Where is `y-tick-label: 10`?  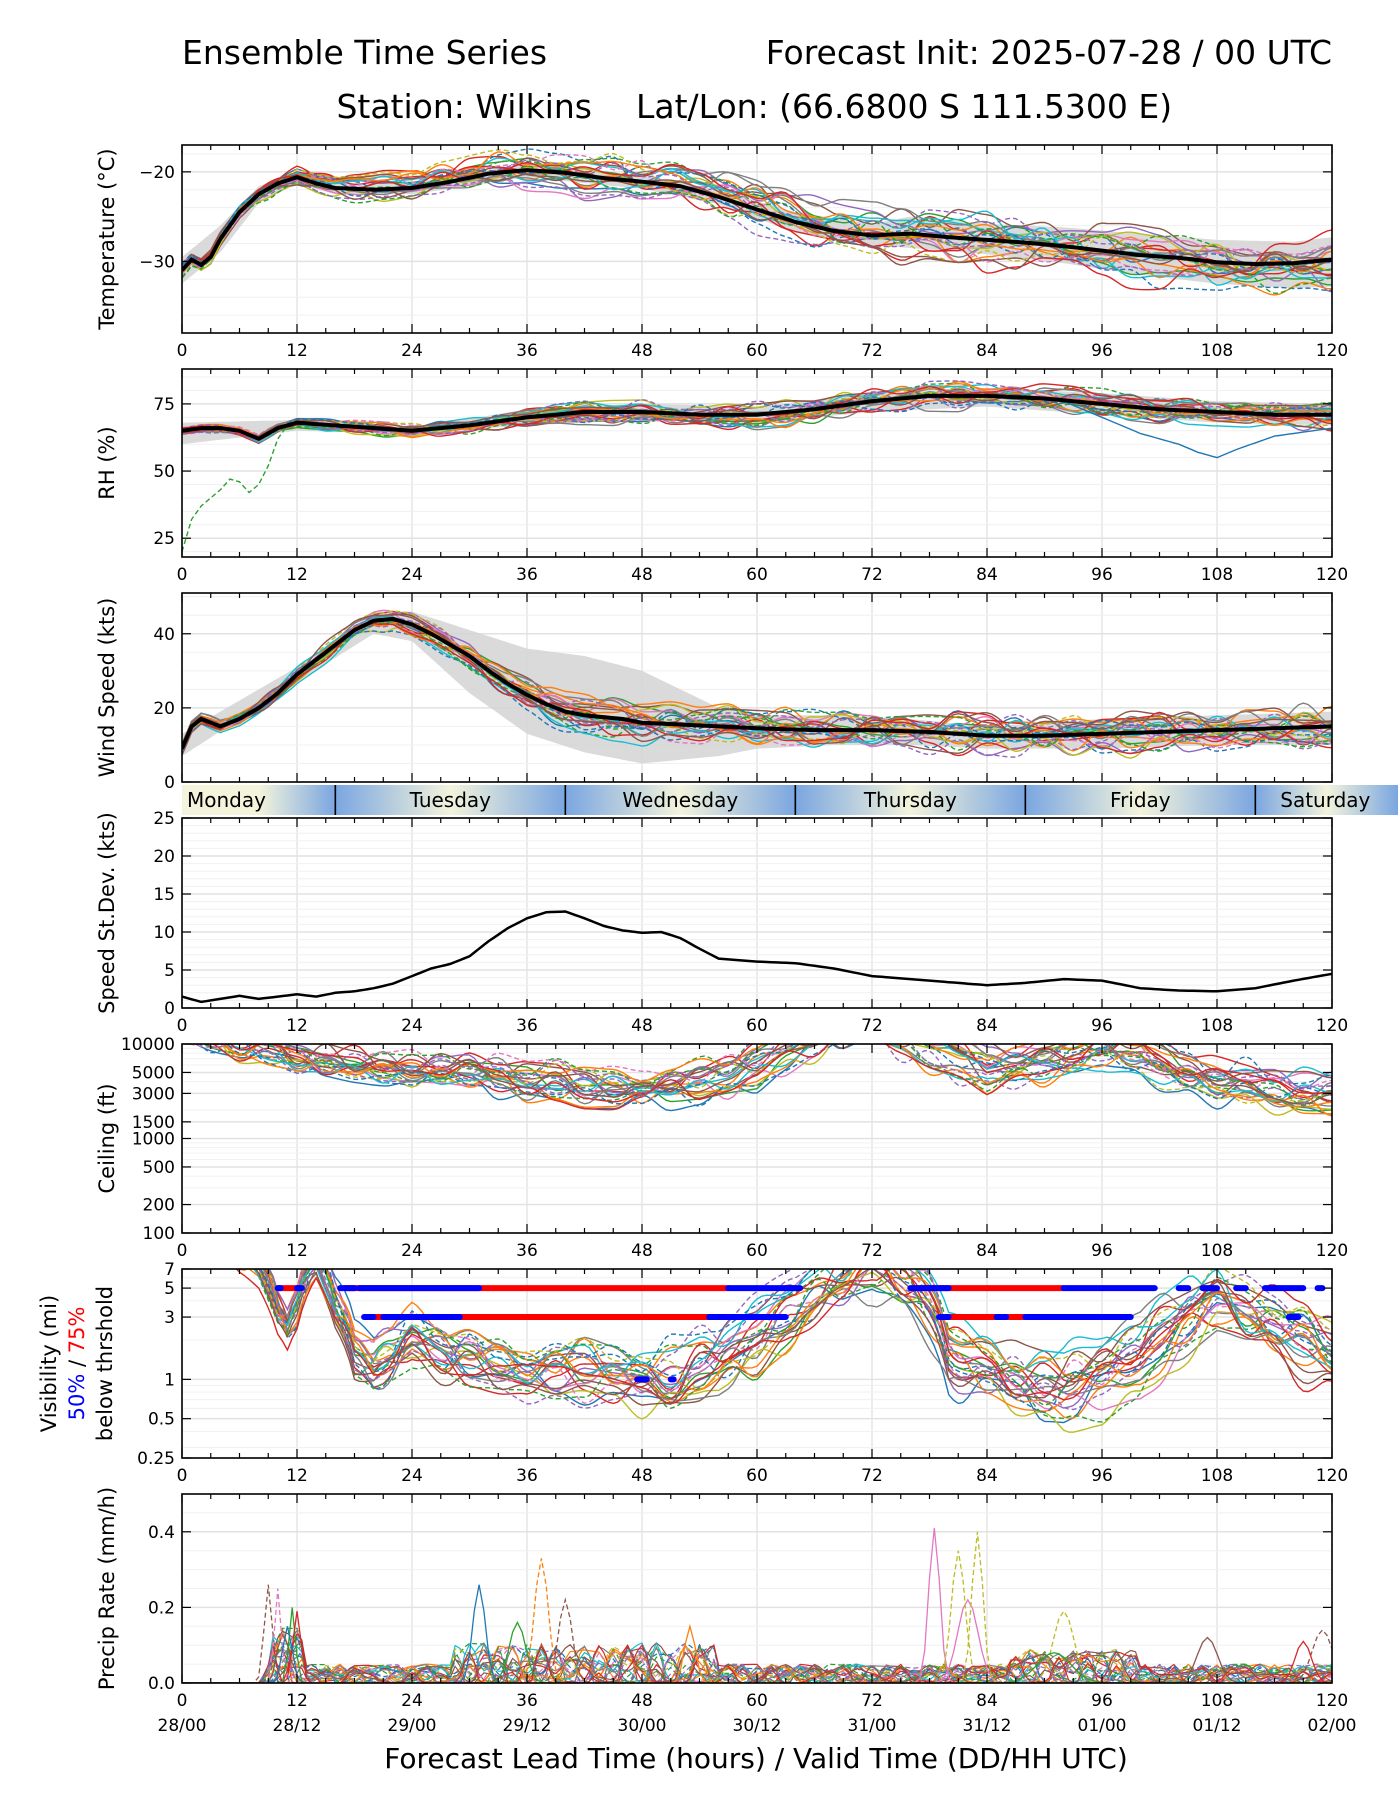
y-tick-label: 10 is located at coordinates (164, 933).